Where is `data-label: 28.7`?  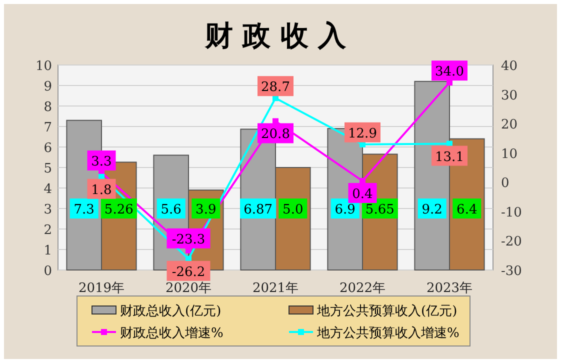
data-label: 28.7 is located at coordinates (275, 88).